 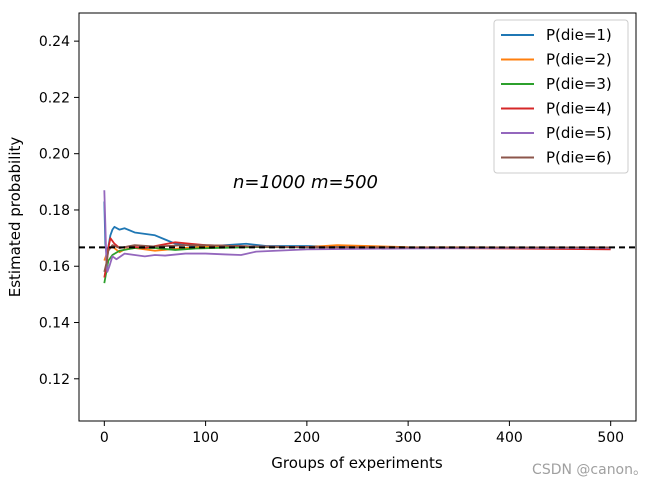 I want to click on y-tick-label-0: 0.12, so click(x=54, y=380).